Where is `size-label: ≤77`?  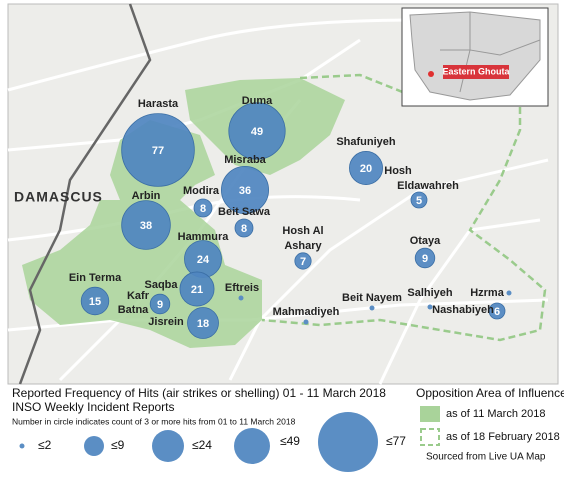 size-label: ≤77 is located at coordinates (396, 441).